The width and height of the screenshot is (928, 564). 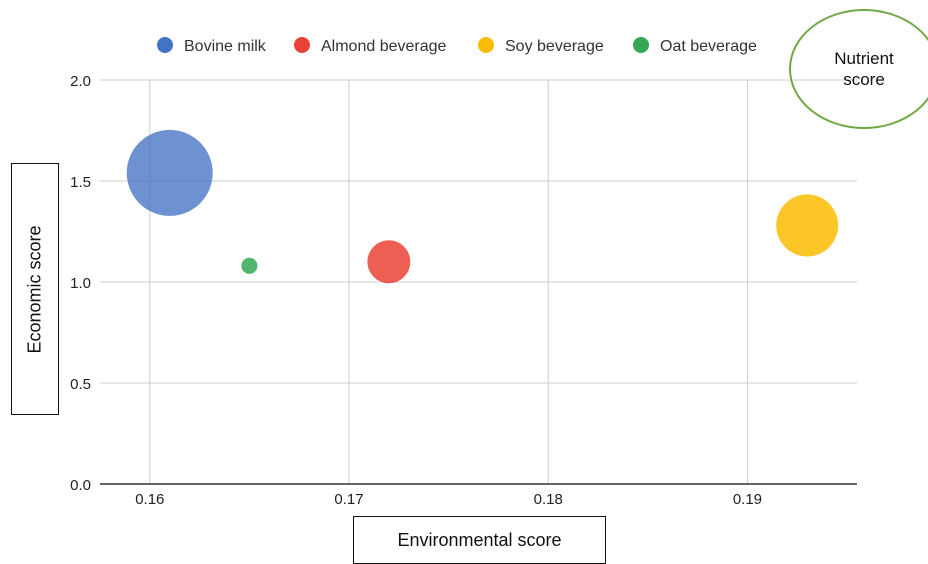 I want to click on x-tick-label: 0.16, so click(x=149, y=499).